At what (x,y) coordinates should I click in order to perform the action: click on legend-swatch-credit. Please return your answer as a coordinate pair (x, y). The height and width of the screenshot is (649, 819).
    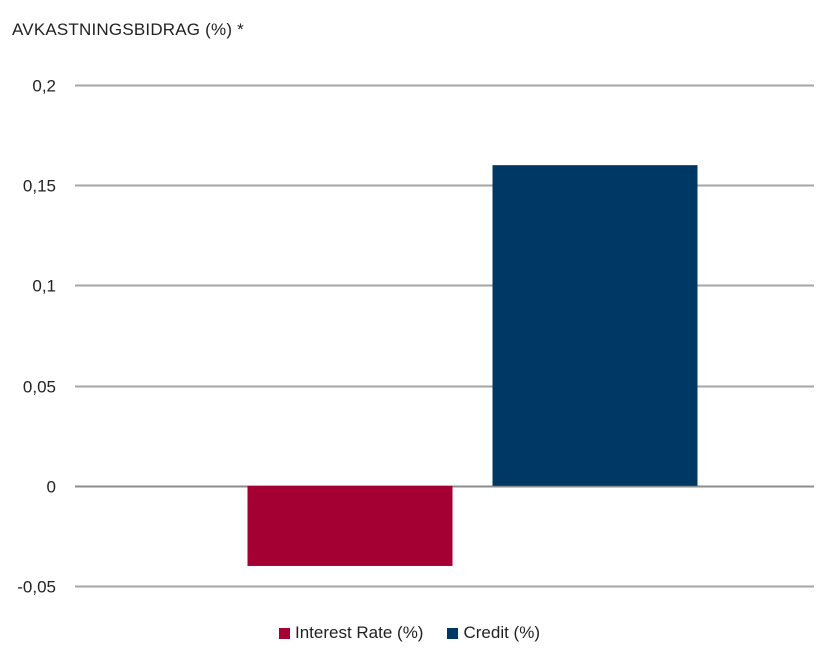
    Looking at the image, I should click on (453, 633).